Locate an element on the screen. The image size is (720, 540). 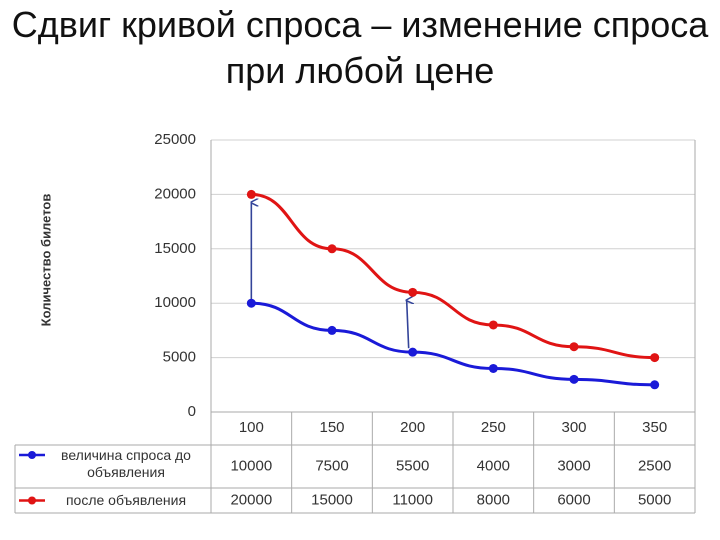
y-axis-label: Количество билетов is located at coordinates (45, 260).